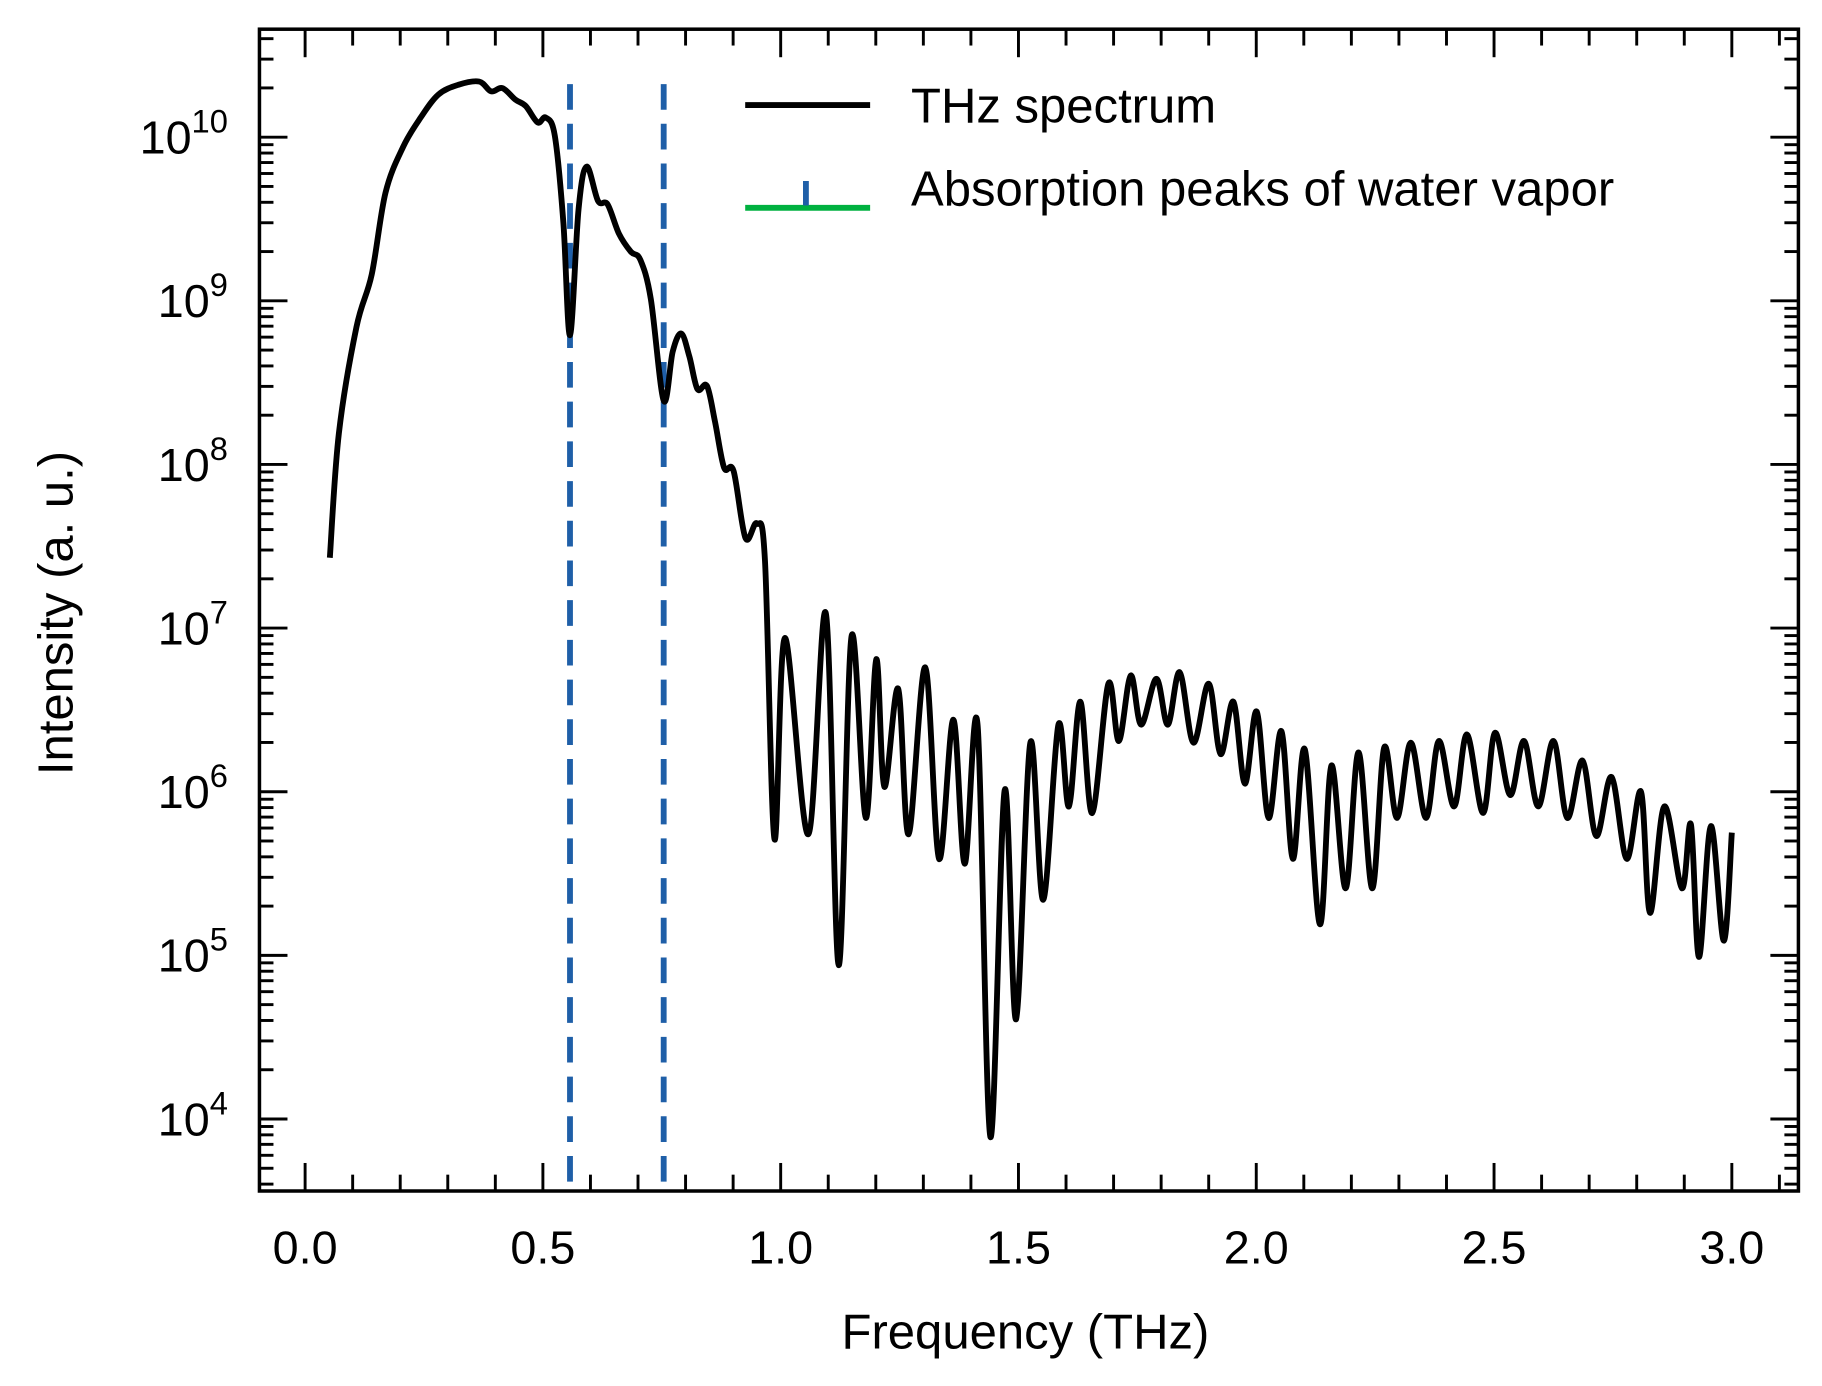 This screenshot has width=1822, height=1386. What do you see at coordinates (1026, 1333) in the screenshot?
I see `x-axis-title: Frequency (THz)` at bounding box center [1026, 1333].